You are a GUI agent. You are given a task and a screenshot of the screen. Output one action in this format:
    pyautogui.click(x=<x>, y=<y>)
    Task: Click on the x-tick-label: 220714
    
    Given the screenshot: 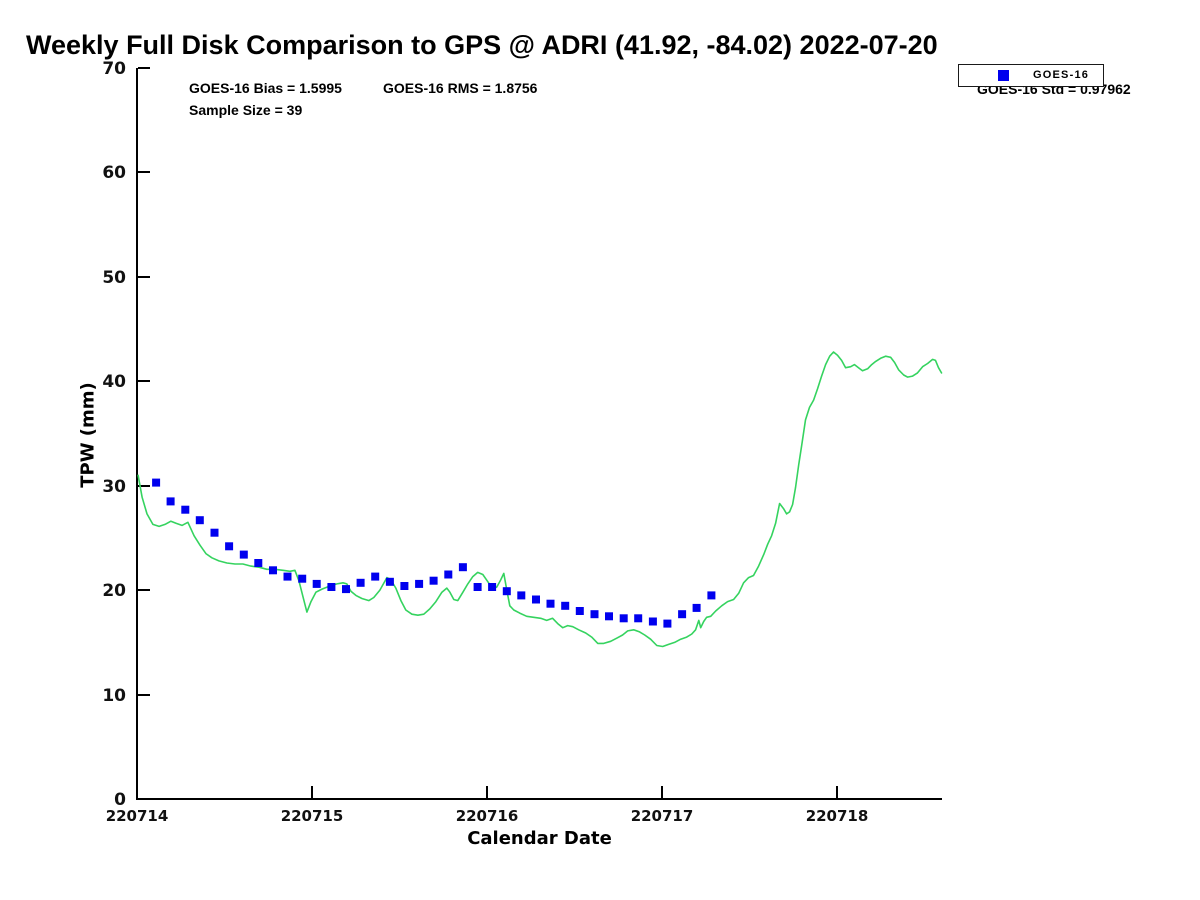 What is the action you would take?
    pyautogui.click(x=137, y=816)
    